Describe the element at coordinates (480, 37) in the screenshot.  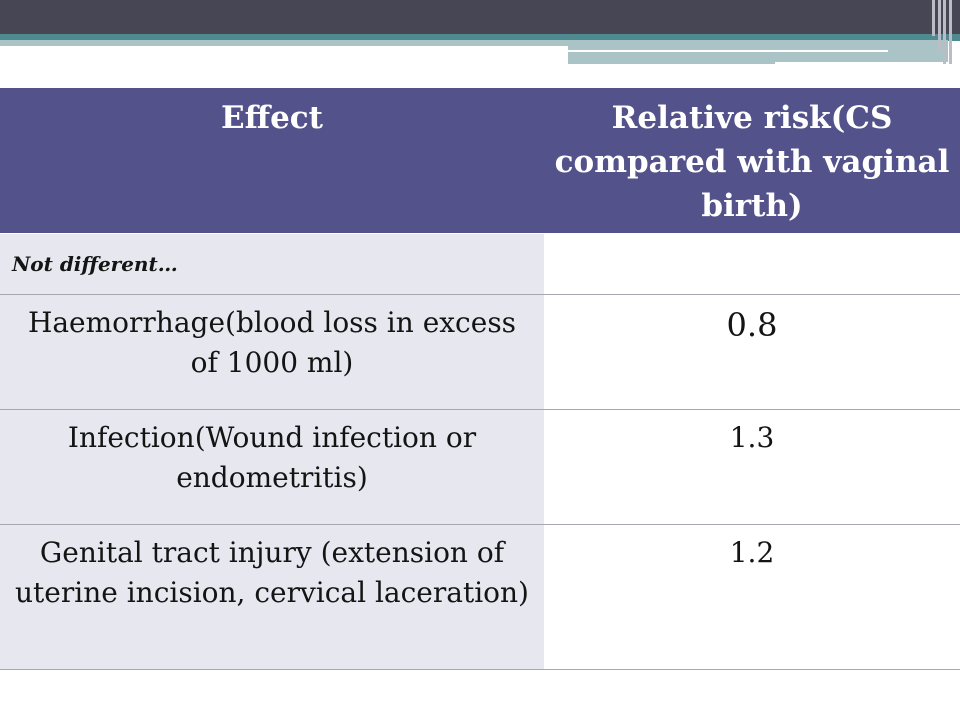
I see `header-band-teal` at that location.